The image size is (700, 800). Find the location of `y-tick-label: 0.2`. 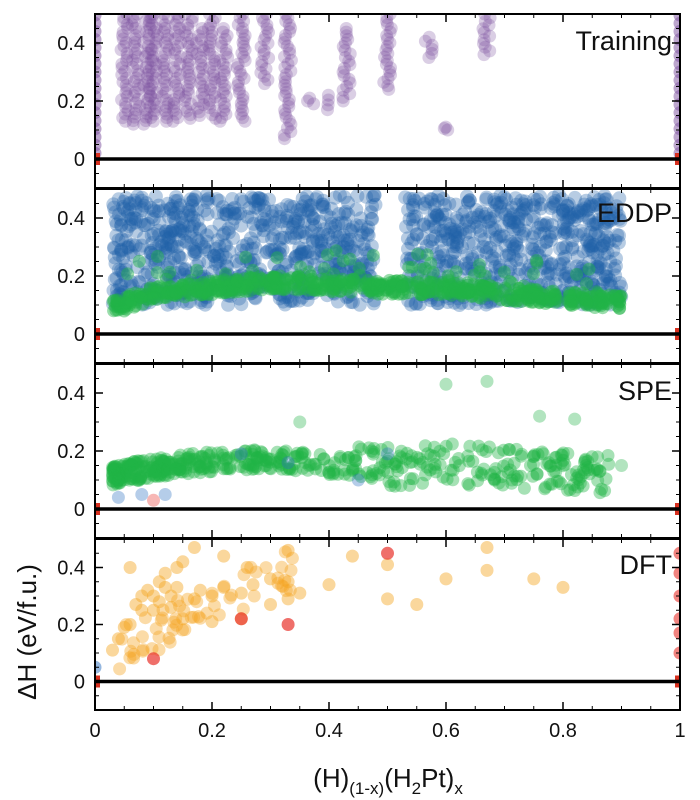

y-tick-label: 0.2 is located at coordinates (71, 626).